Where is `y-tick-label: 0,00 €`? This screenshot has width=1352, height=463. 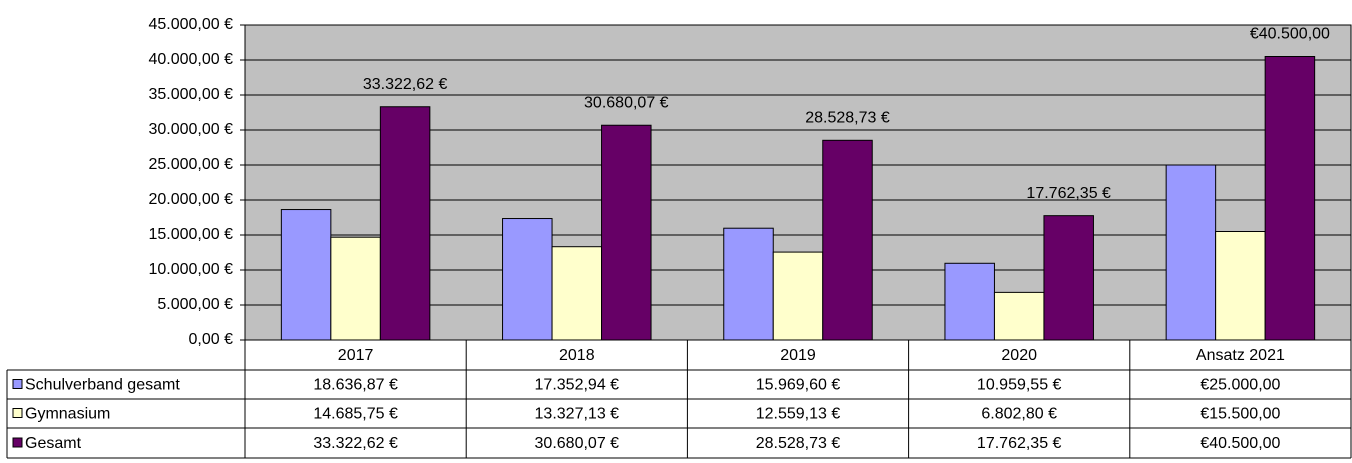 y-tick-label: 0,00 € is located at coordinates (211, 339).